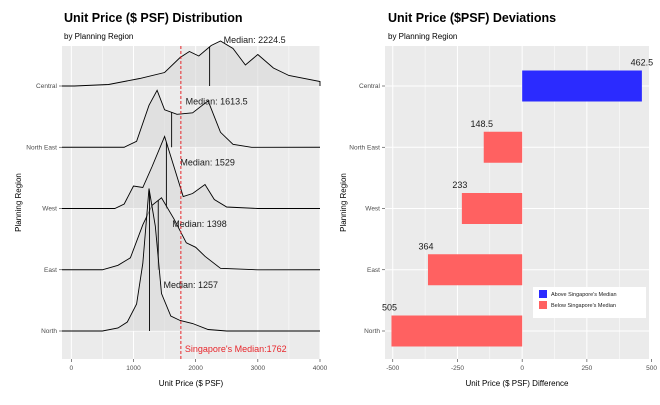 Image resolution: width=660 pixels, height=405 pixels. I want to click on ridge-fill-north-east, so click(191, 119).